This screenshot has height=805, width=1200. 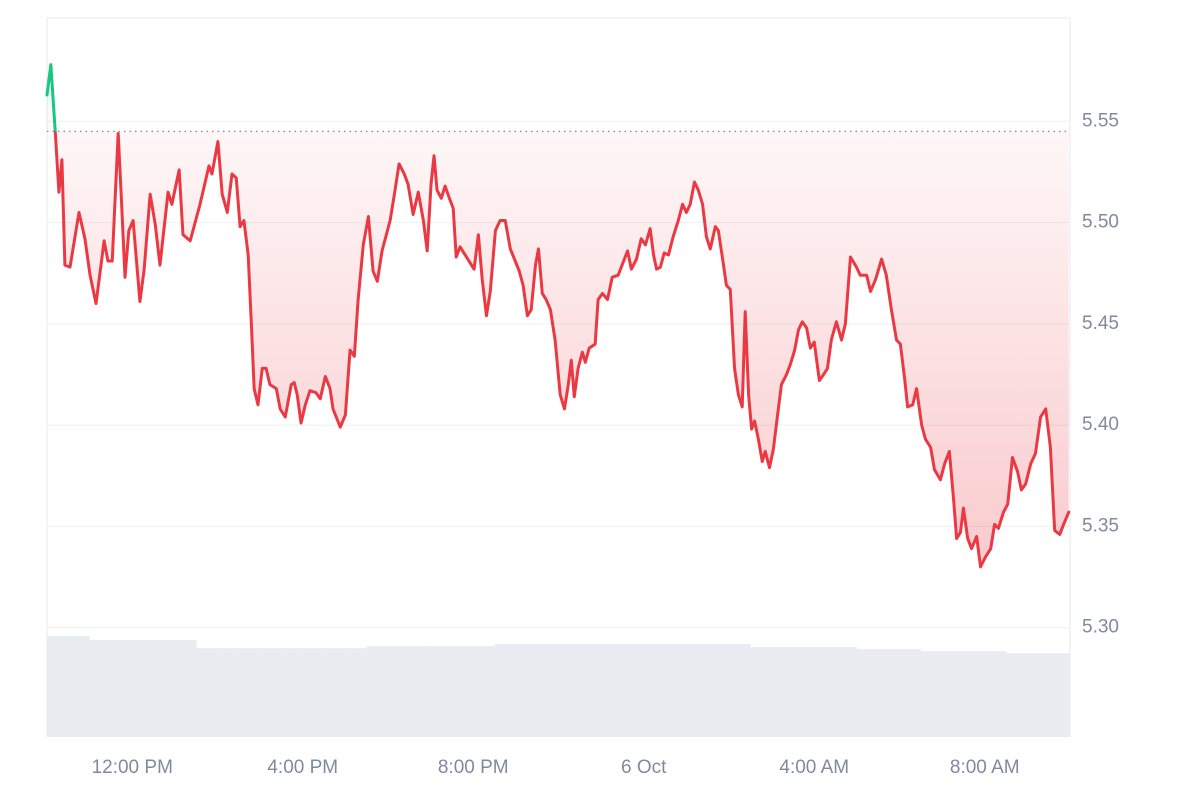 I want to click on y-tick-label: 5.30, so click(x=1100, y=627).